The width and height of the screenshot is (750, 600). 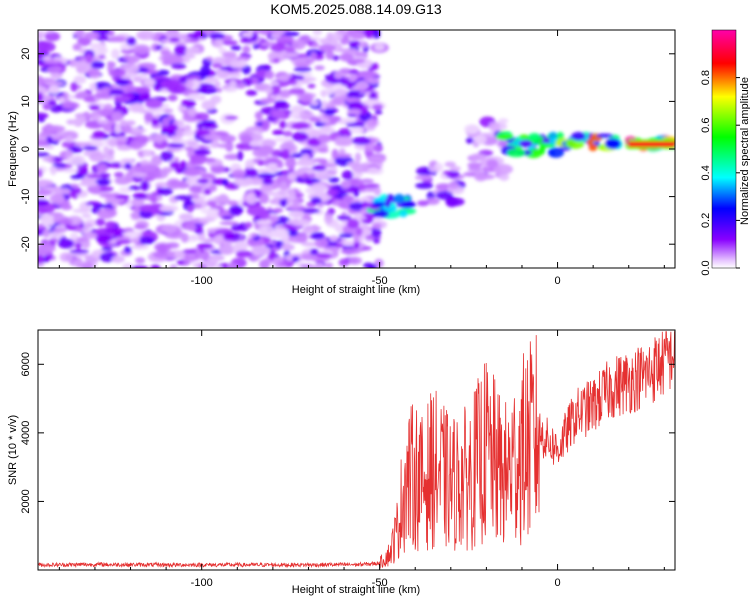 I want to click on spectrogram-ytick-label: -20, so click(x=26, y=244).